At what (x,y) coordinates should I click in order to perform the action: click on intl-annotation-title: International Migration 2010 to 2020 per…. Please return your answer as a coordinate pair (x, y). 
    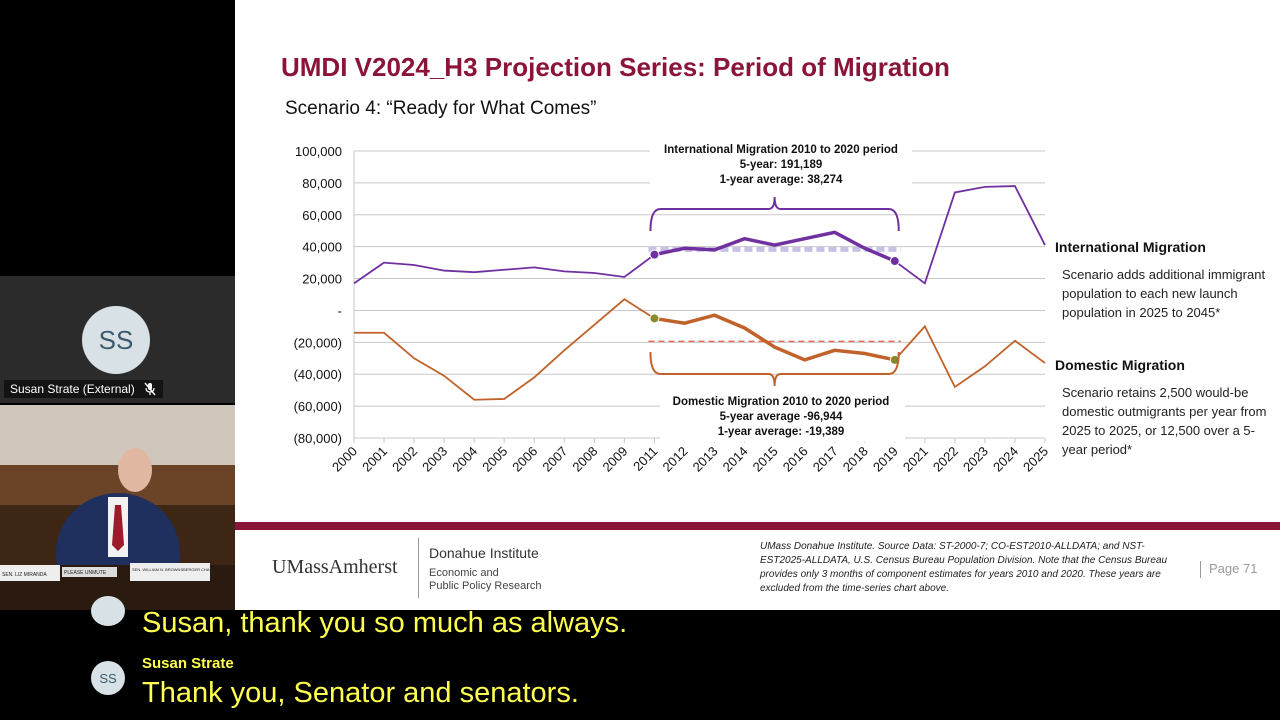
    Looking at the image, I should click on (781, 150).